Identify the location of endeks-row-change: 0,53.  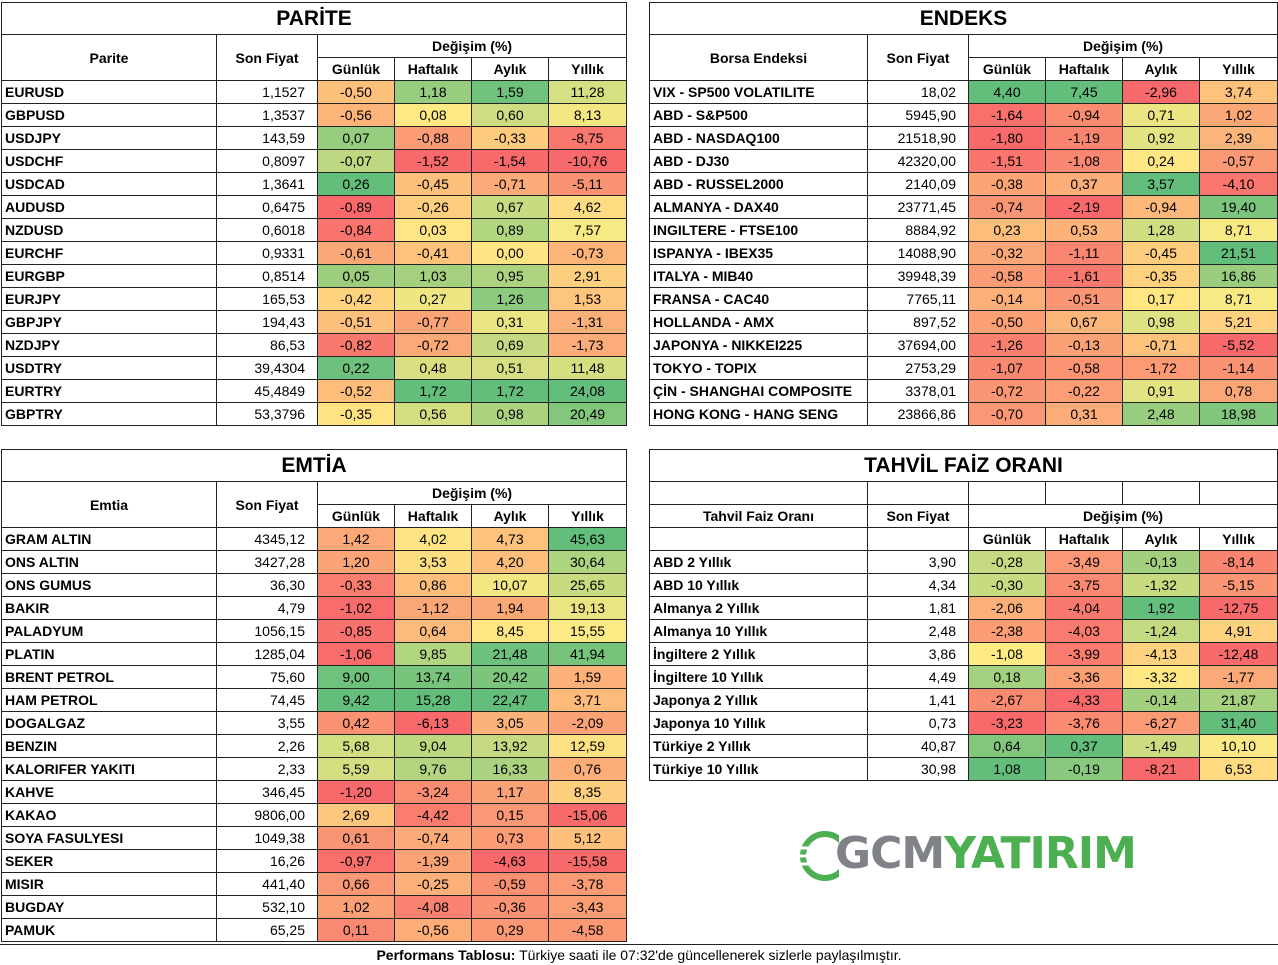
(1084, 230).